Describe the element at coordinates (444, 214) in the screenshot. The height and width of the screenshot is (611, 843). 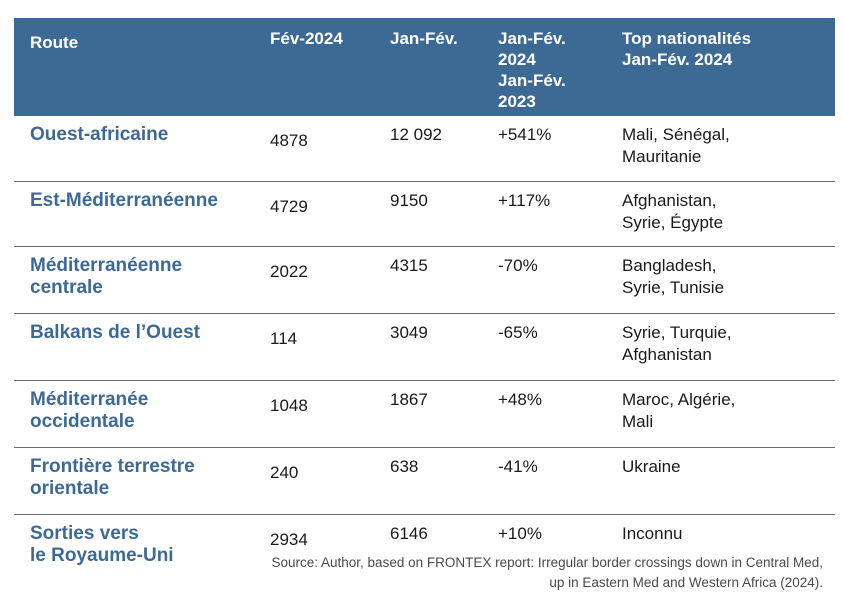
I see `value-jan-feb: 9150` at that location.